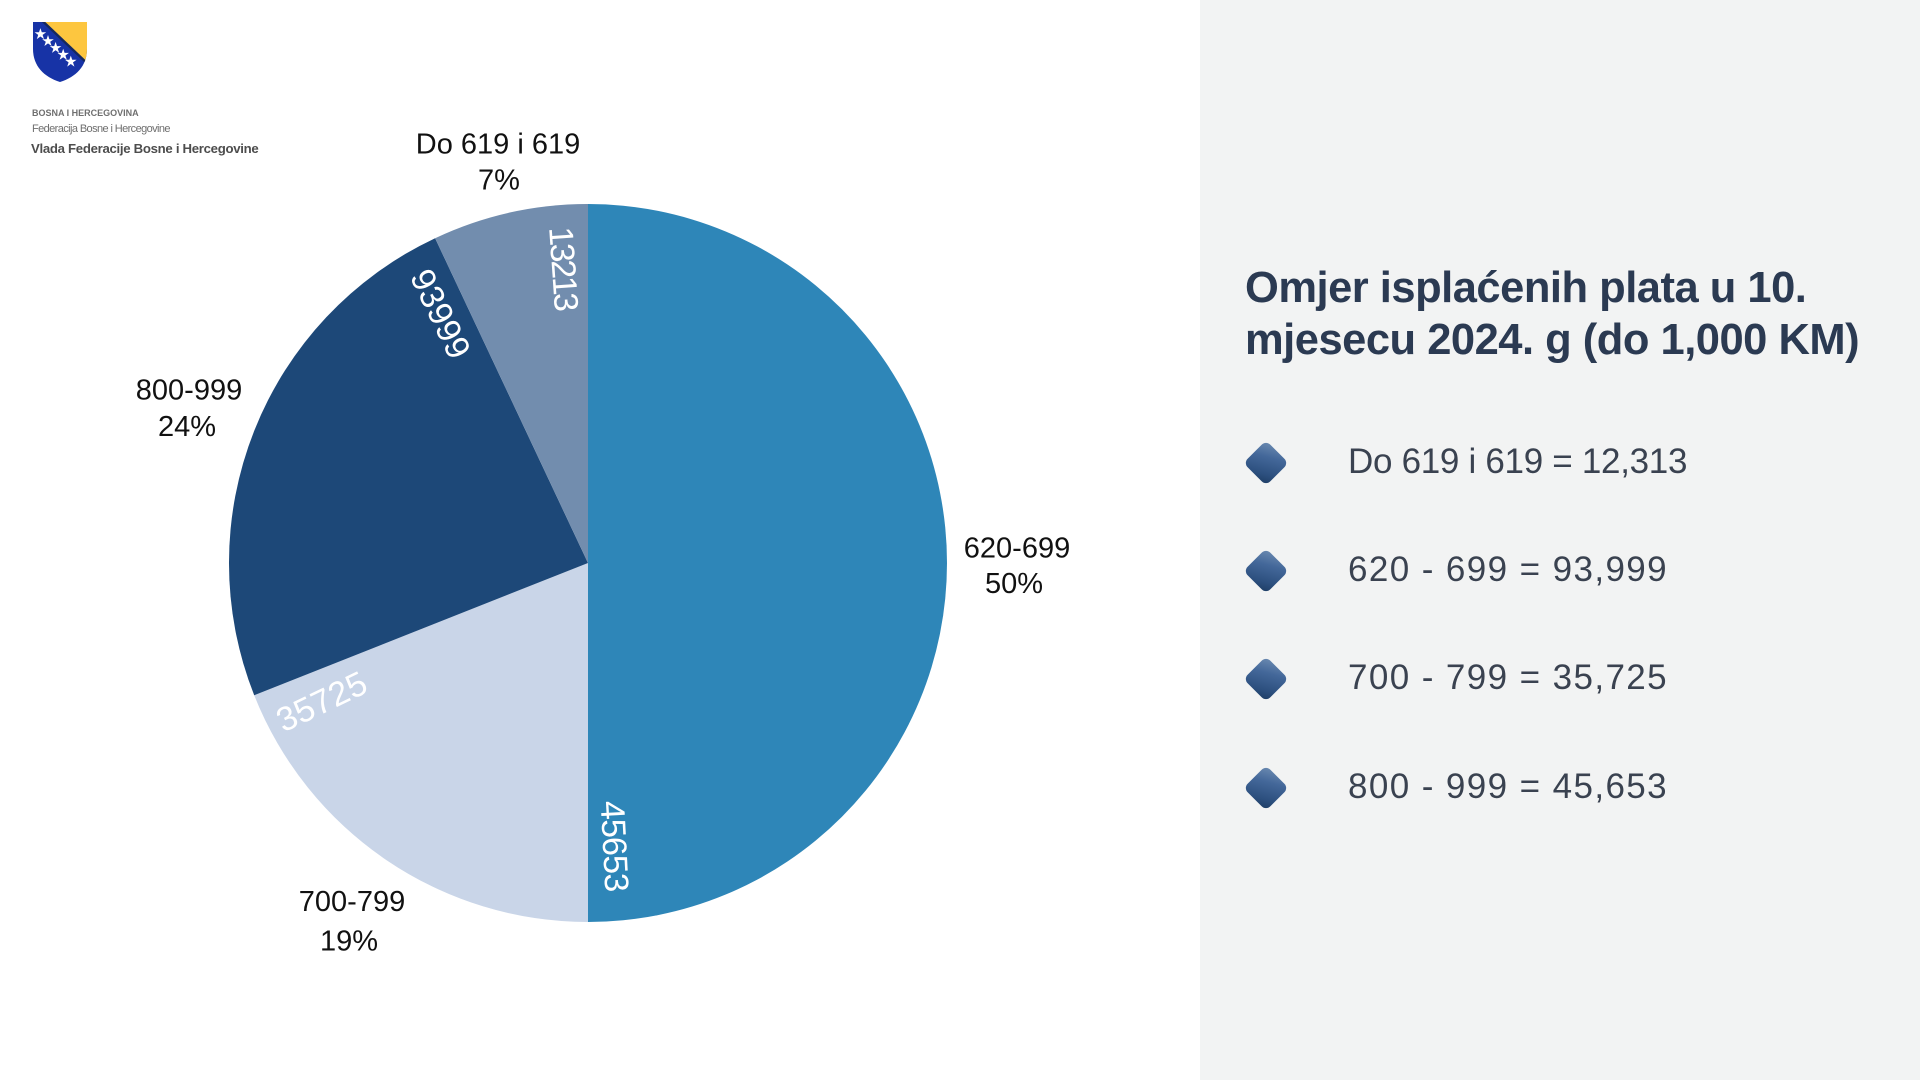  Describe the element at coordinates (1017, 548) in the screenshot. I see `svg-text: 620-699` at that location.